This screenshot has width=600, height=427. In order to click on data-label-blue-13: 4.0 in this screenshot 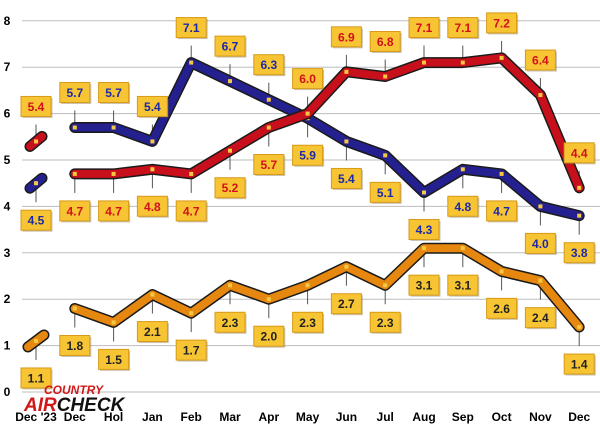, I will do `click(540, 244)`.